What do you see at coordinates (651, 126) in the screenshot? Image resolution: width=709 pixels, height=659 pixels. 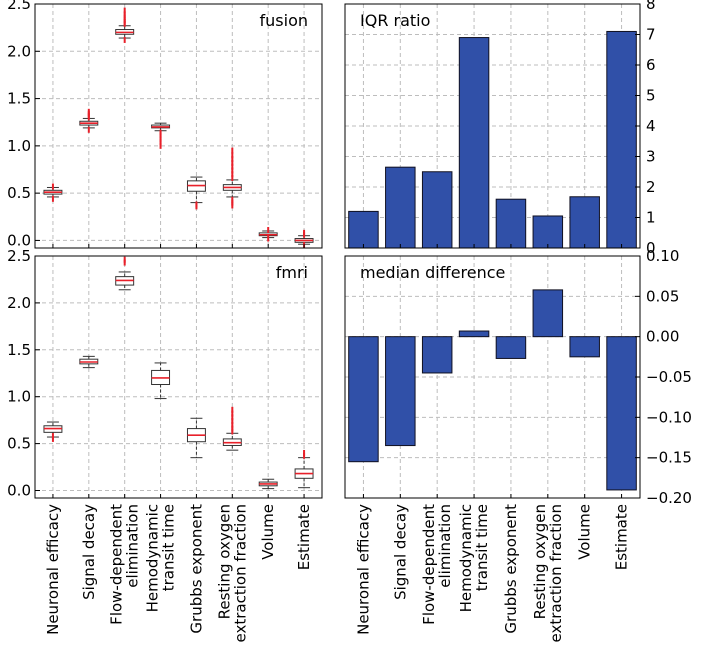 I see `ytick-label: 4` at bounding box center [651, 126].